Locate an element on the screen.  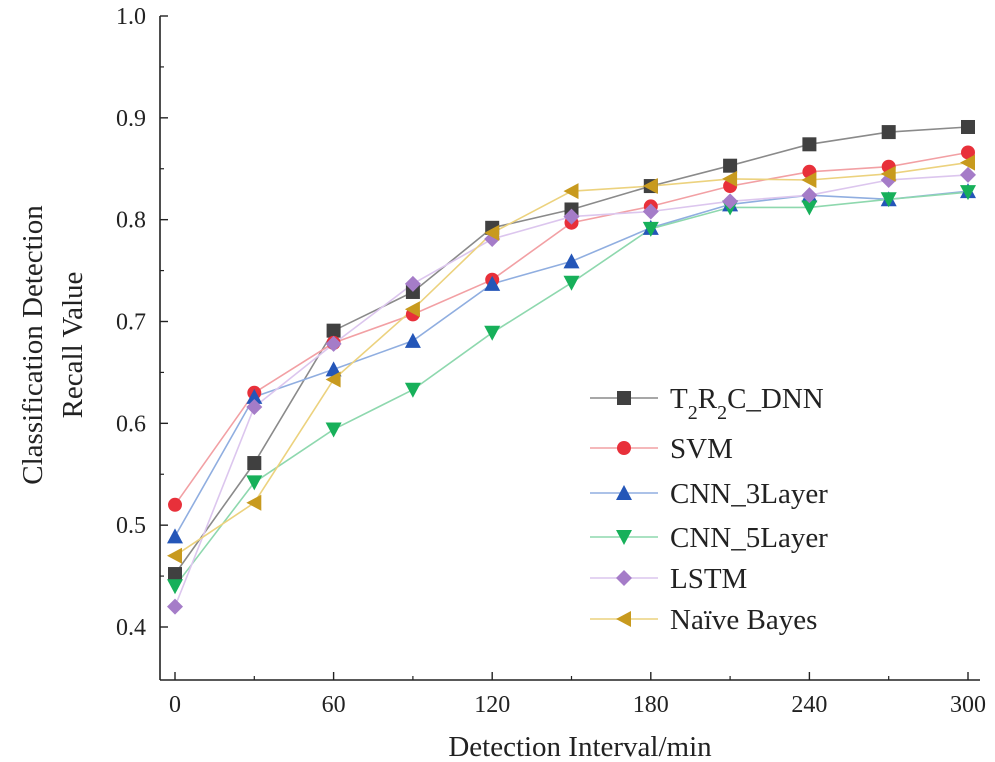
legend-label-cnn-3layer: CNN_3Layer is located at coordinates (749, 494).